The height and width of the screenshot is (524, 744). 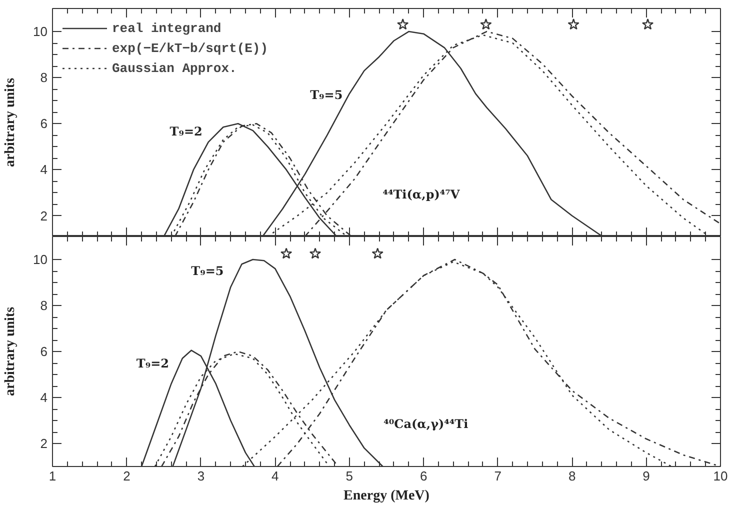 I want to click on x-tick-label: 7, so click(x=498, y=476).